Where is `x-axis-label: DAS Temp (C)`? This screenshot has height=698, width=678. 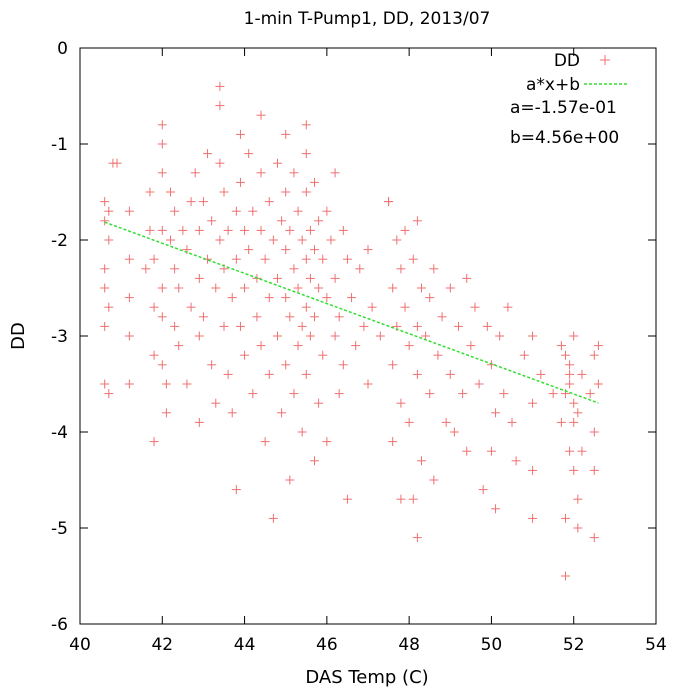 x-axis-label: DAS Temp (C) is located at coordinates (366, 677).